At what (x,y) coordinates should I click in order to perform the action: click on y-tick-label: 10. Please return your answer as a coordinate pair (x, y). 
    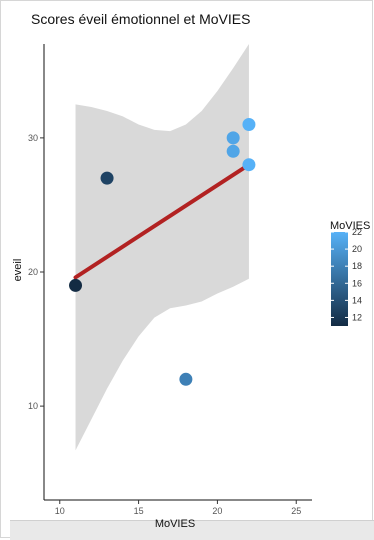
    Looking at the image, I should click on (33, 406).